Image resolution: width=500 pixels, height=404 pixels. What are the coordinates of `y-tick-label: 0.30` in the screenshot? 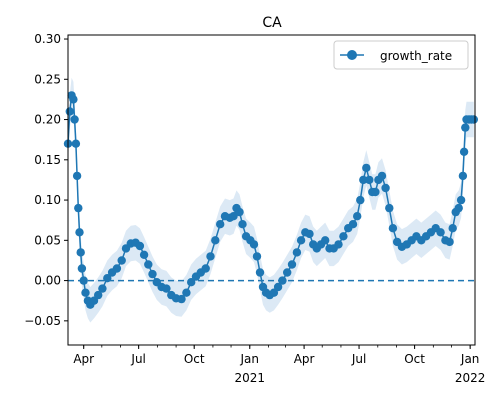 It's located at (47, 39).